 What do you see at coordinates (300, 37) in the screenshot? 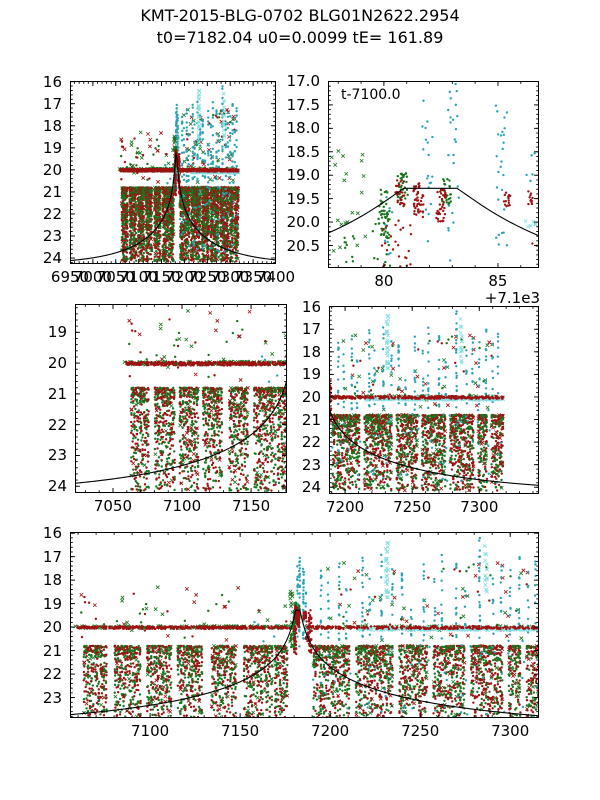
I see `figure-subtitle: t0=7182.04 u0=0.0099 tE= 161.89` at bounding box center [300, 37].